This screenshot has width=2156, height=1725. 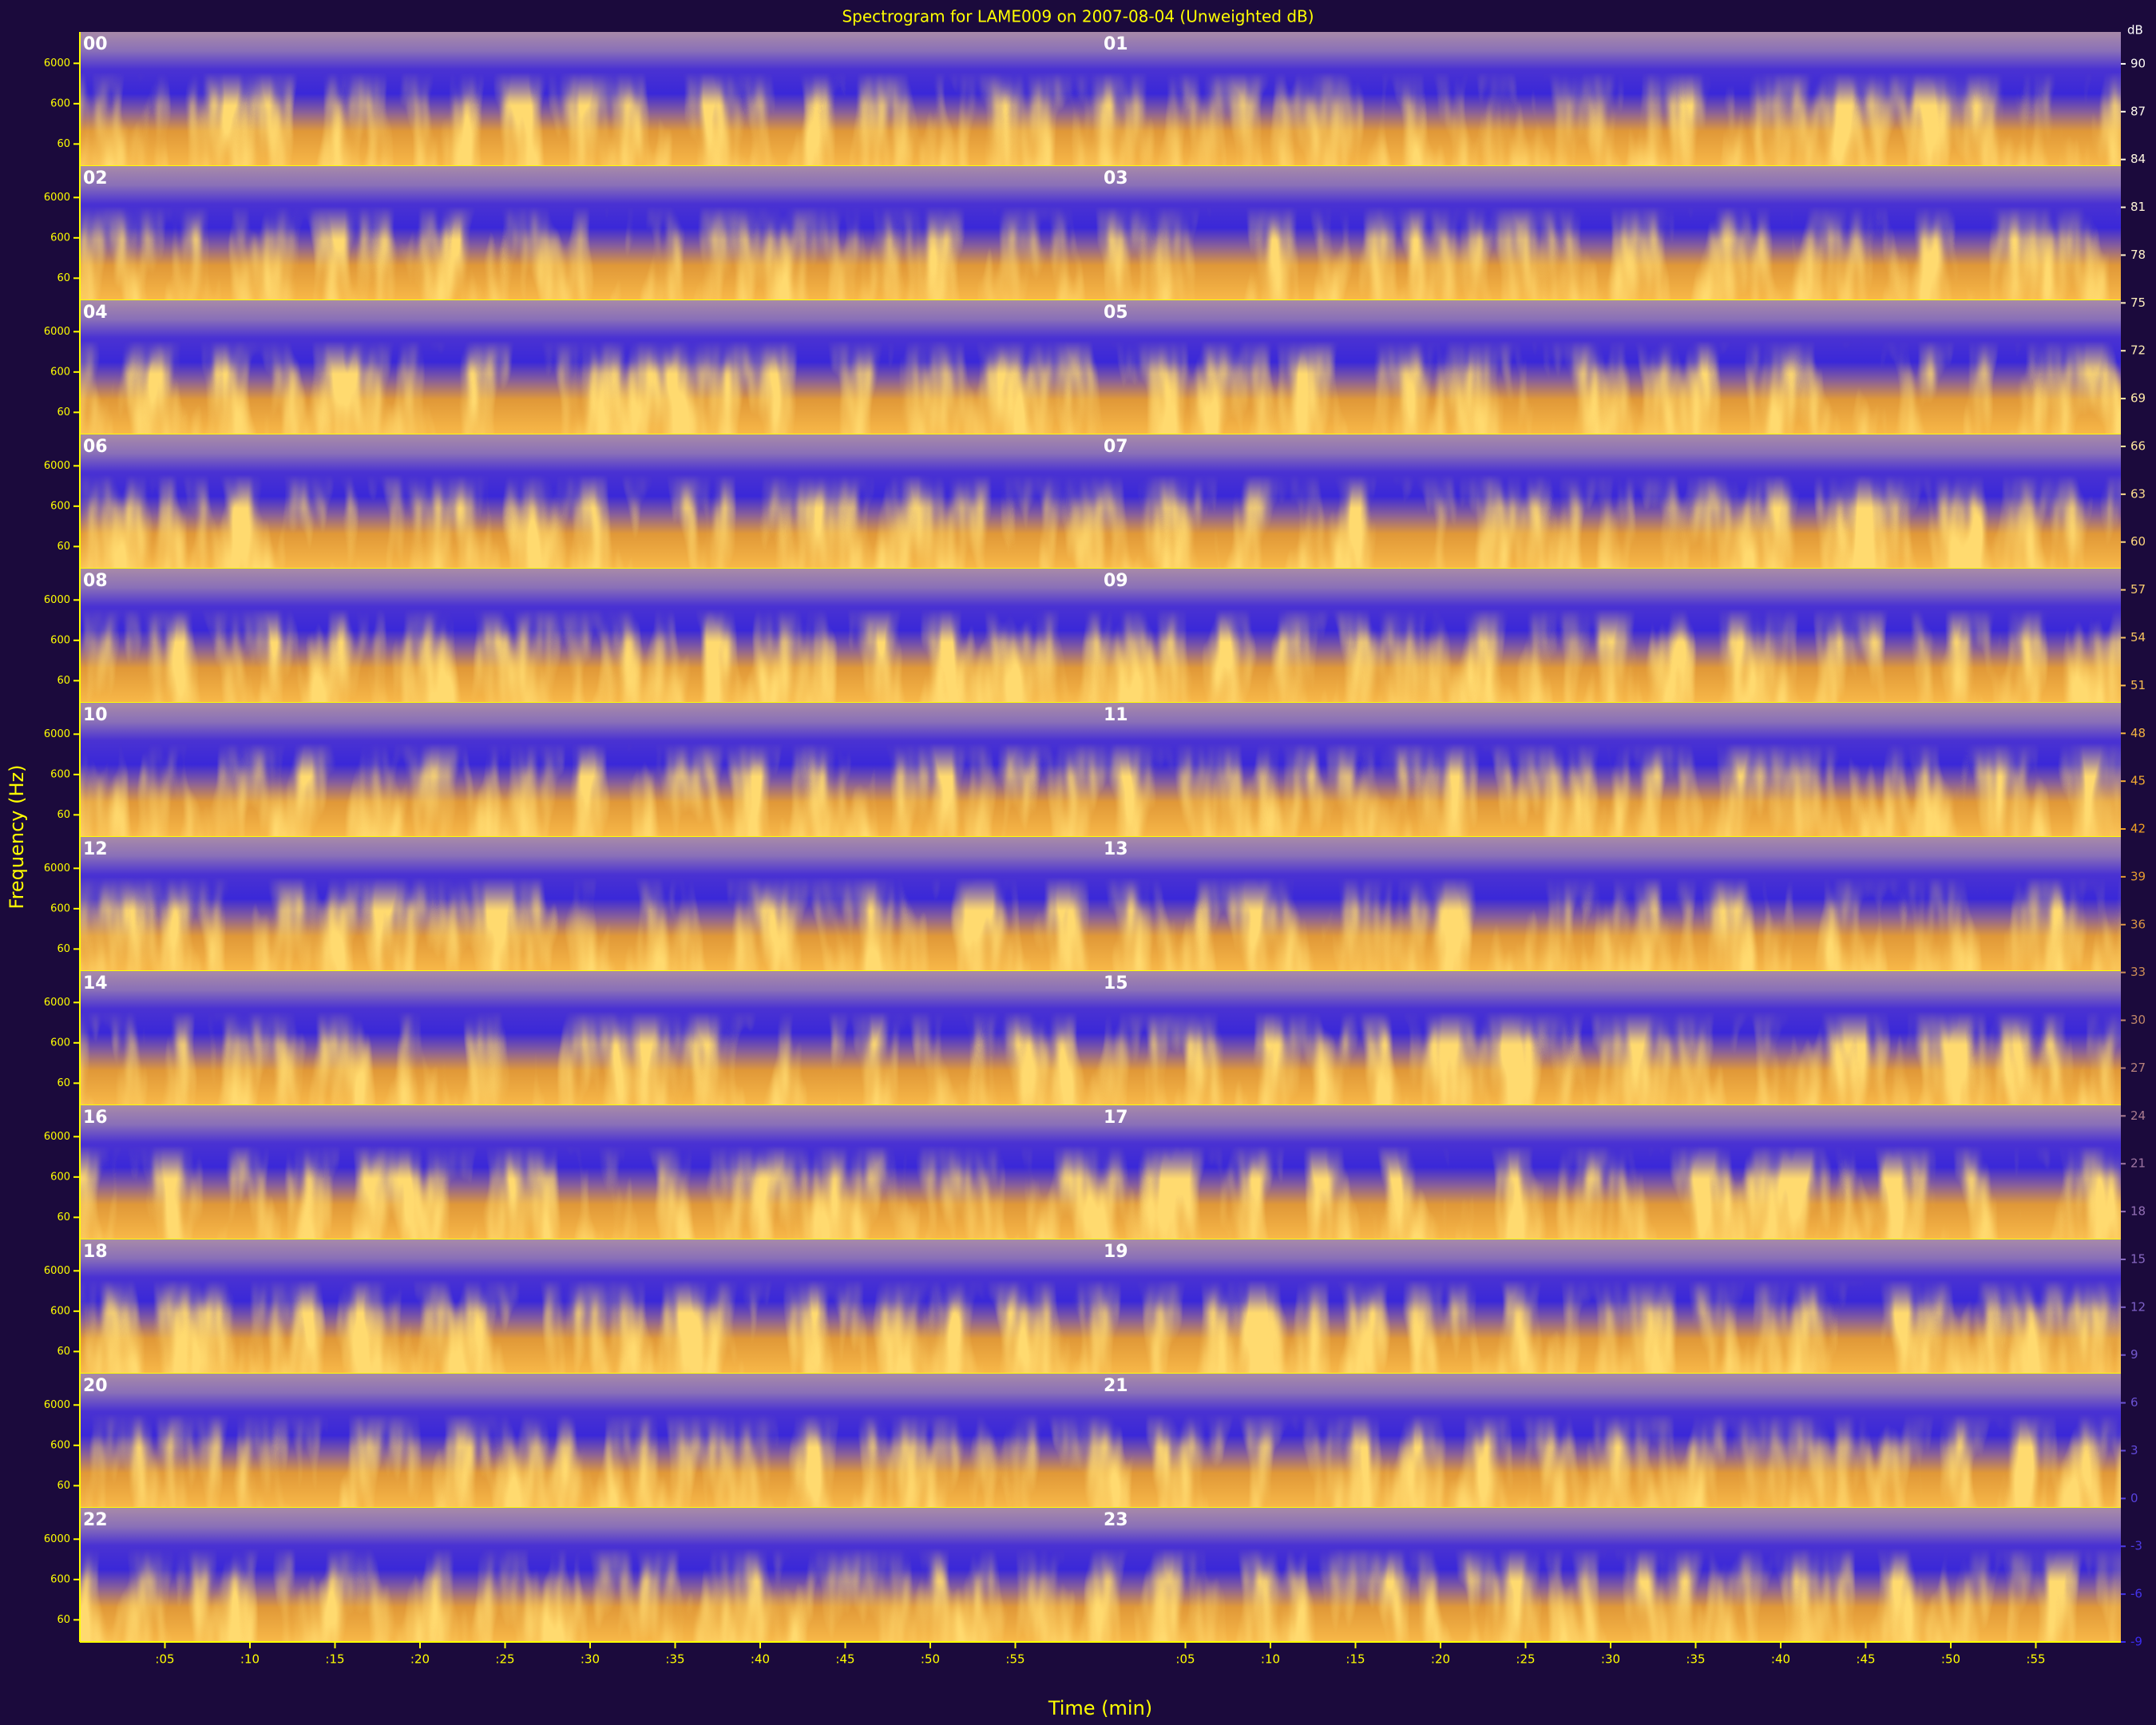 What do you see at coordinates (2138, 350) in the screenshot?
I see `colorbar-tick-label: 72` at bounding box center [2138, 350].